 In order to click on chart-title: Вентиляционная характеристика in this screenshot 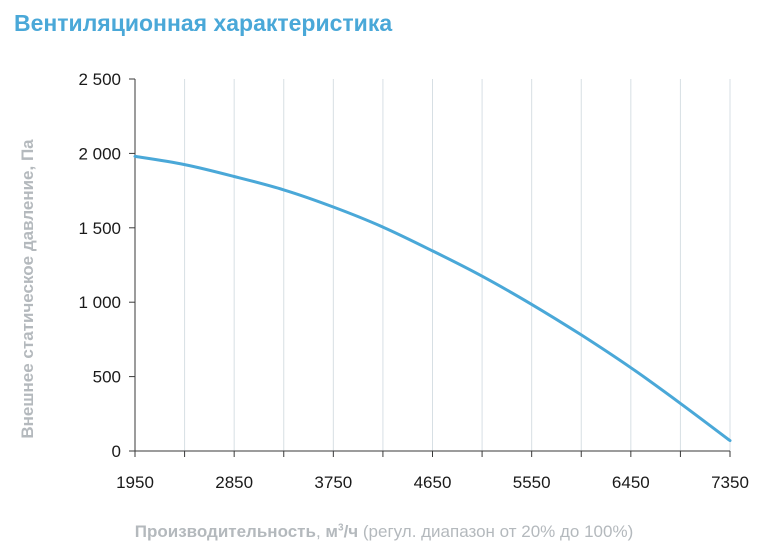, I will do `click(203, 23)`.